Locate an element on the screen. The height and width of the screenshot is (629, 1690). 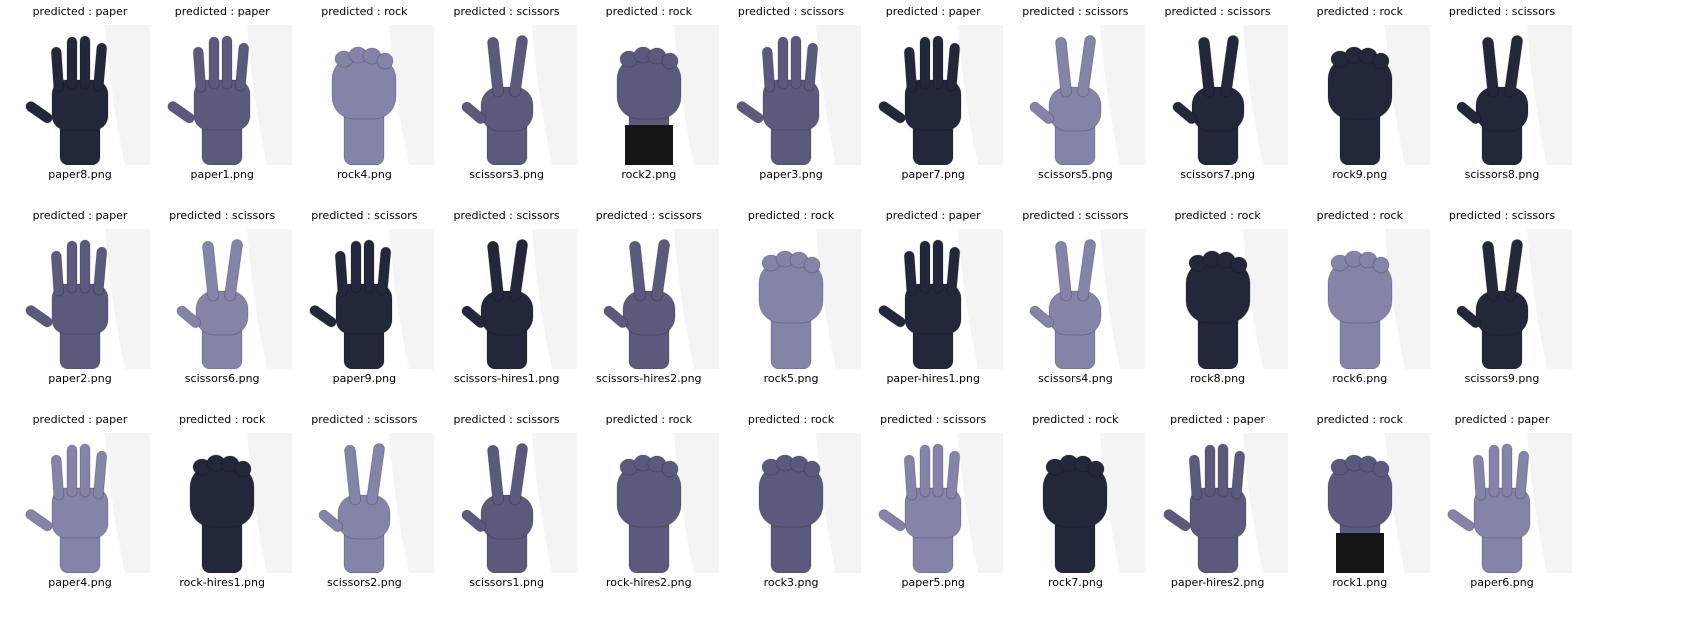
prediction-cell: predicted : rock rock8.png is located at coordinates (1217, 298).